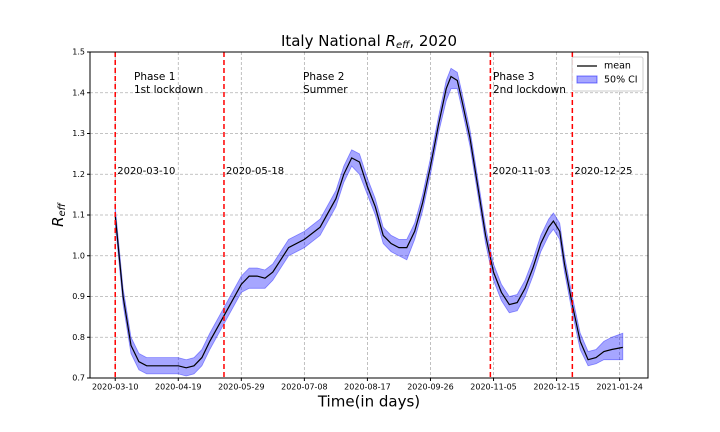 Image resolution: width=720 pixels, height=432 pixels. I want to click on x-tick-label: 2020-11-05, so click(493, 387).